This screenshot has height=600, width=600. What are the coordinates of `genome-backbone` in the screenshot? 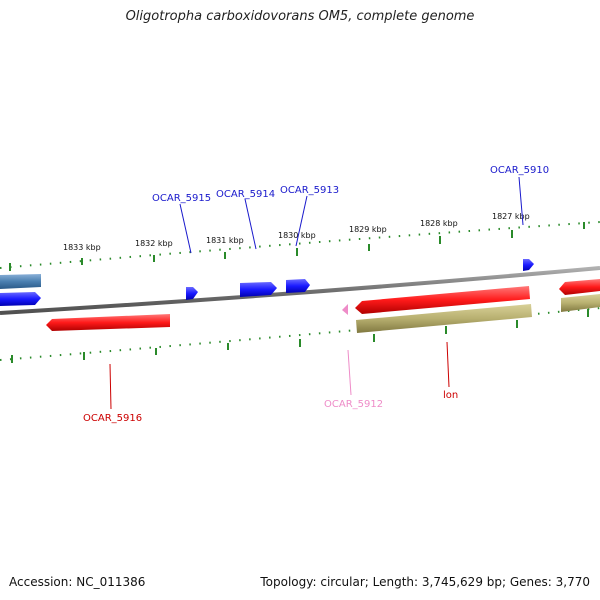 It's located at (300, 290).